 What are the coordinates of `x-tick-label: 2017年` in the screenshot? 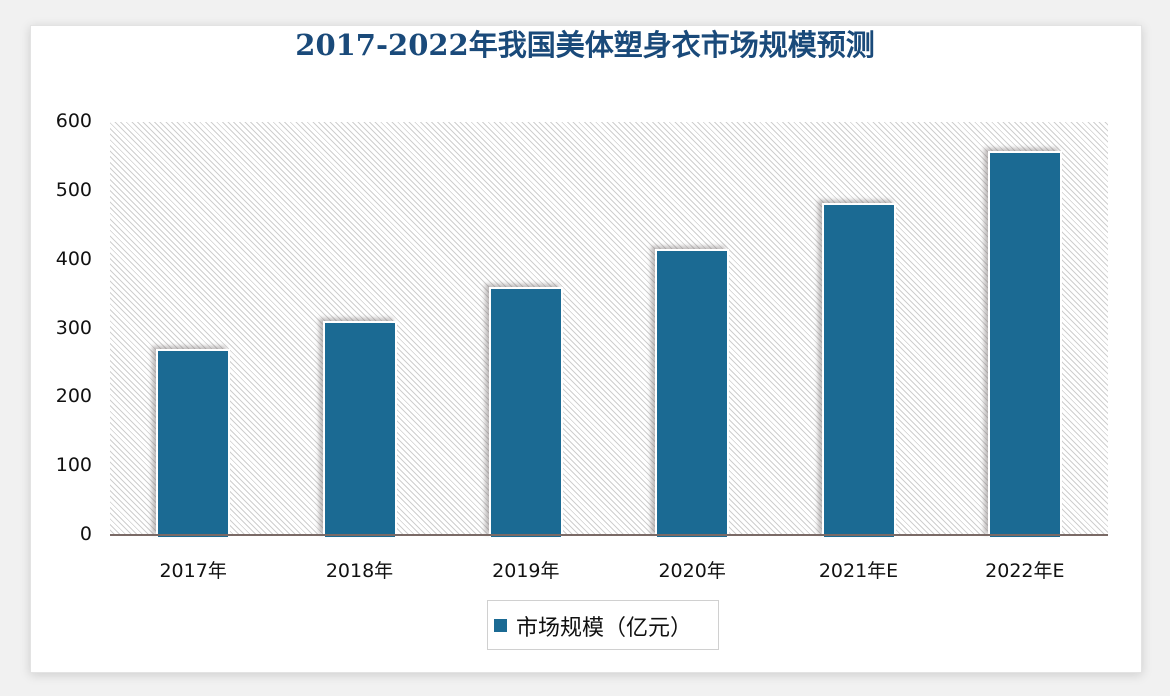 It's located at (193, 571).